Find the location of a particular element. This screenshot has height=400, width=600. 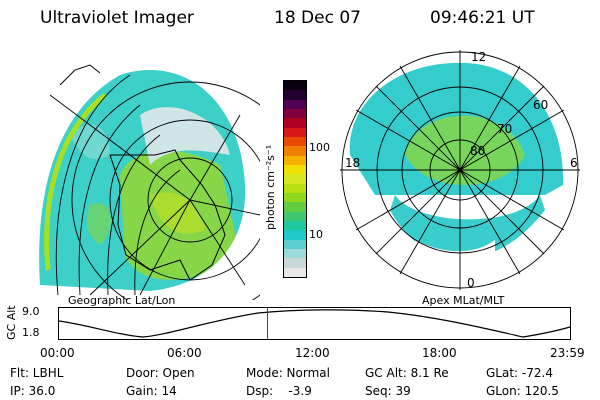

glon-info: GLon: 120.5 is located at coordinates (522, 391).